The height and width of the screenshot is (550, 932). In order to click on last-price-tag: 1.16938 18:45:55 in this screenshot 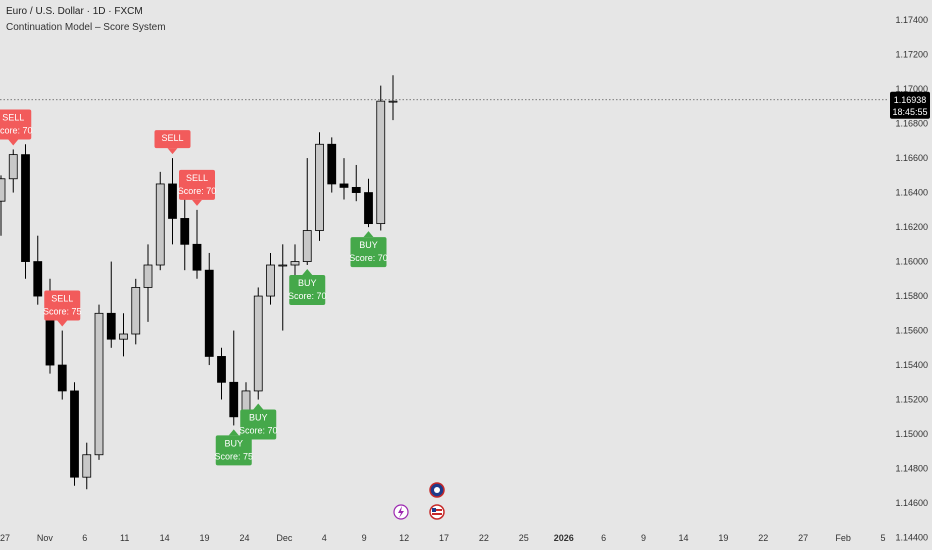, I will do `click(910, 105)`.